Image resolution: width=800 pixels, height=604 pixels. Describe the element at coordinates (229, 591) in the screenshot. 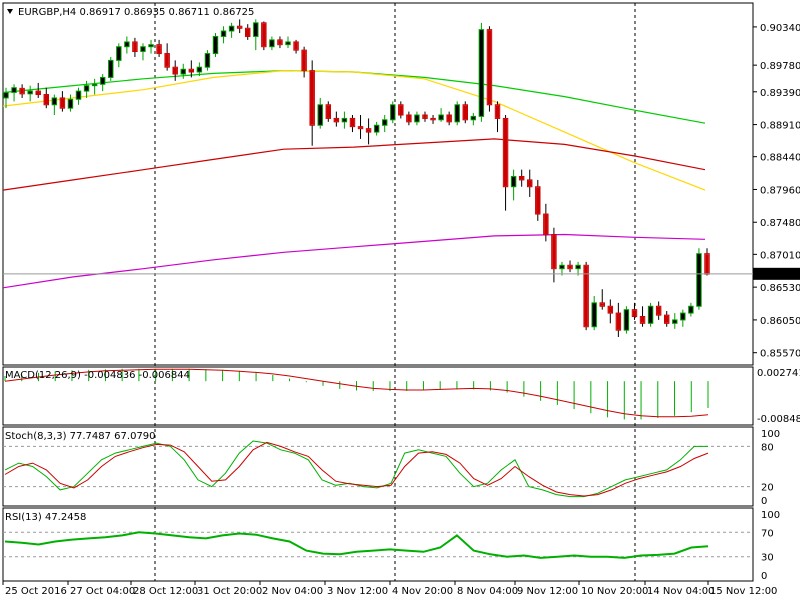

I see `time-tick-label: 31 Oct 20:00` at that location.